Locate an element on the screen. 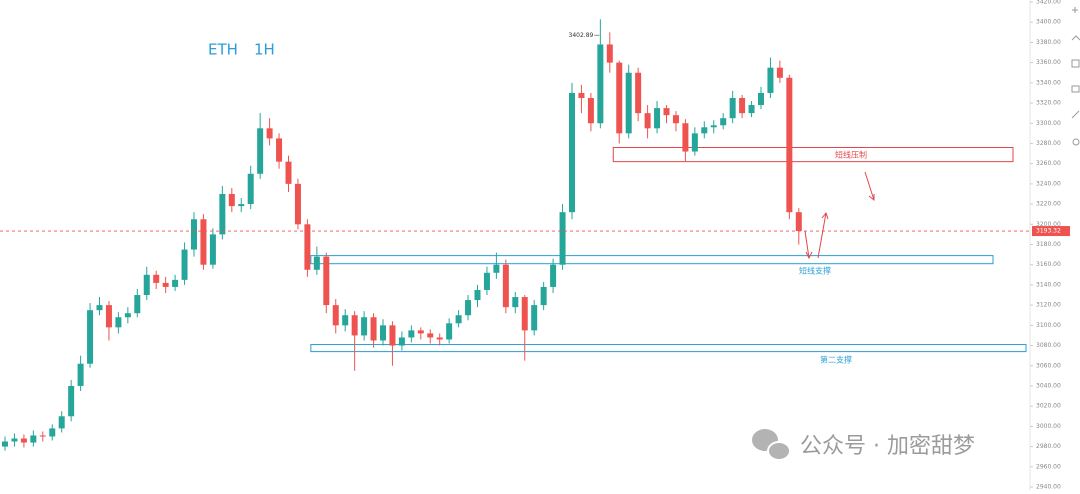 This screenshot has height=494, width=1080. y-tick-label: 3380.00 is located at coordinates (1048, 42).